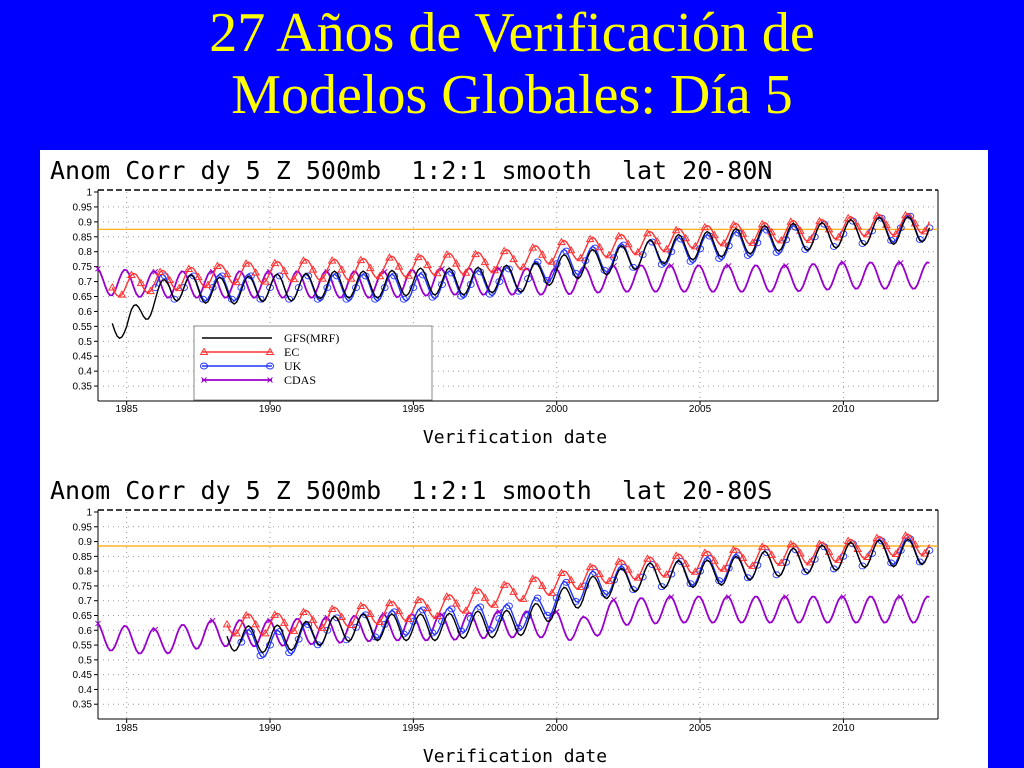  I want to click on y-tick-label: 0.85, so click(83, 237).